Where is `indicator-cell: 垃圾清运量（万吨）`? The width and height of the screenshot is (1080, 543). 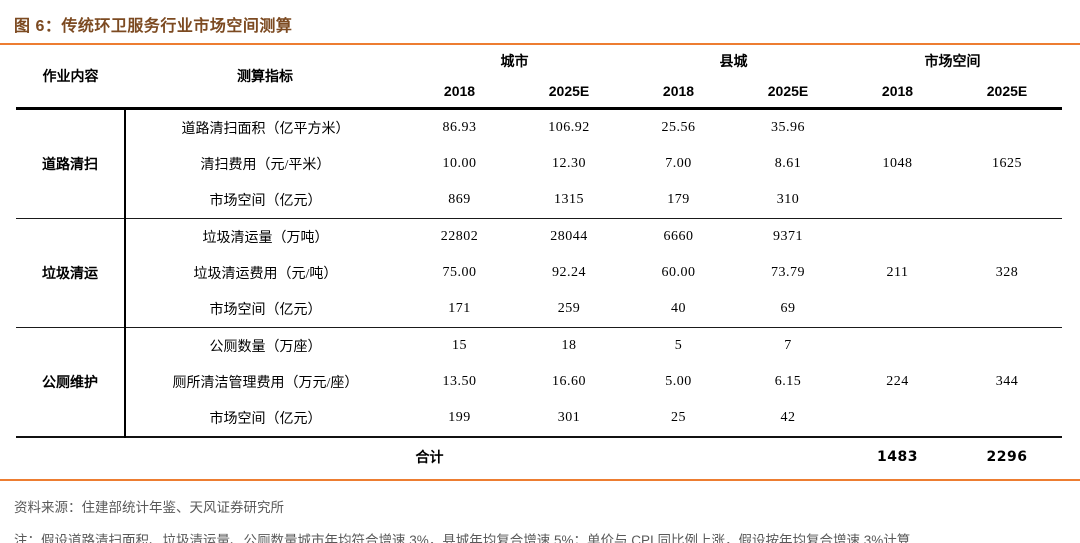
indicator-cell: 垃圾清运量（万吨） is located at coordinates (265, 238).